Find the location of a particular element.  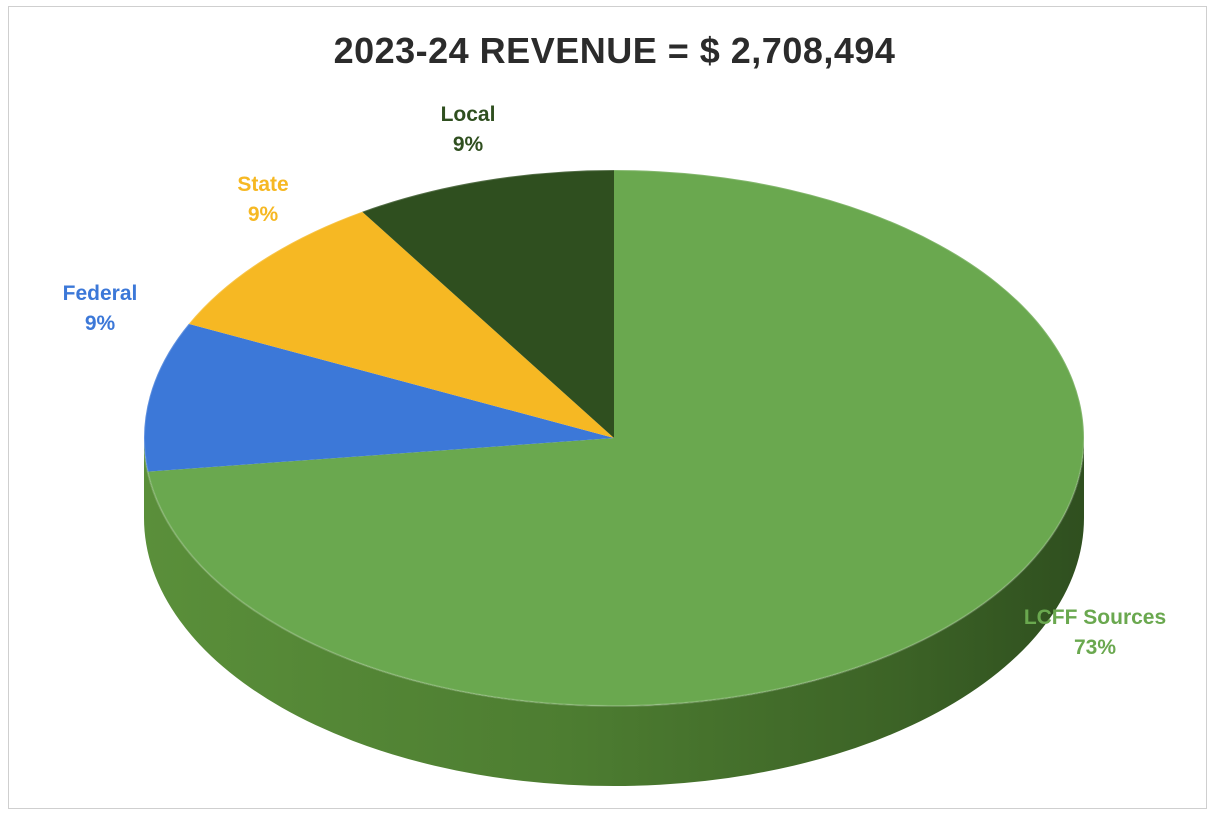

slice-name-local: Local is located at coordinates (468, 114).